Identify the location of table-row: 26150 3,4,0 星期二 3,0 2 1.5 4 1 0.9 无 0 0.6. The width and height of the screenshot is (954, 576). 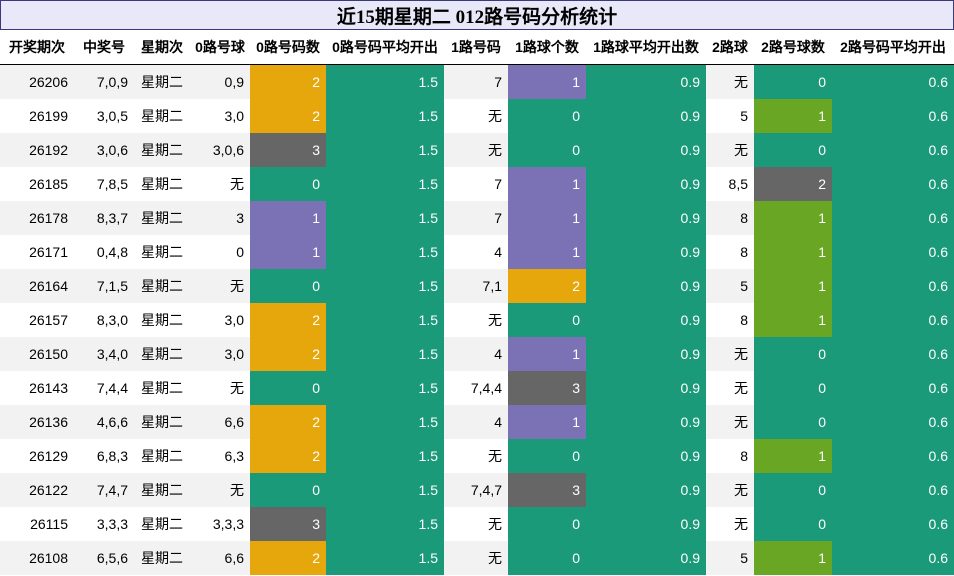
(477, 354).